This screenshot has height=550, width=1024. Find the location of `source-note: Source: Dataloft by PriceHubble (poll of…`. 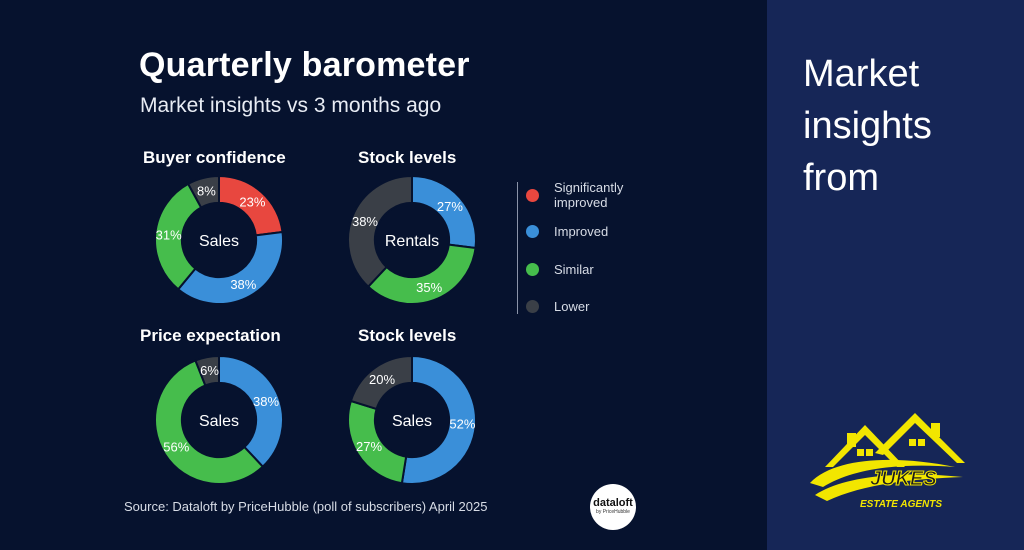

source-note: Source: Dataloft by PriceHubble (poll of… is located at coordinates (306, 506).